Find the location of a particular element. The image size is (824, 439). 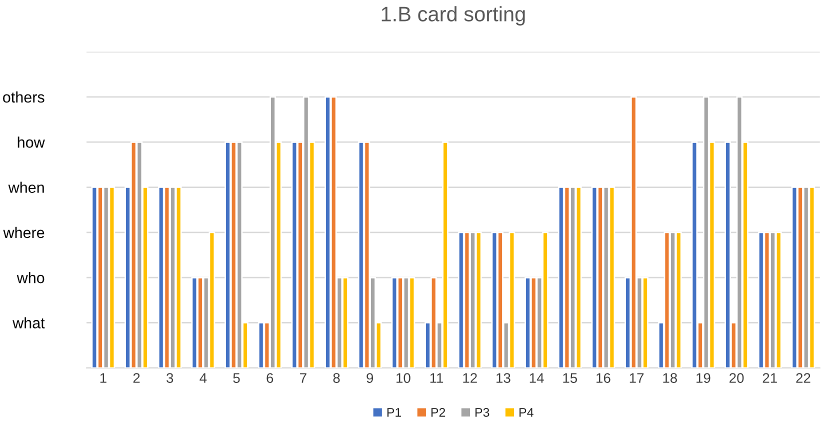

legend-label: P1 is located at coordinates (394, 412).